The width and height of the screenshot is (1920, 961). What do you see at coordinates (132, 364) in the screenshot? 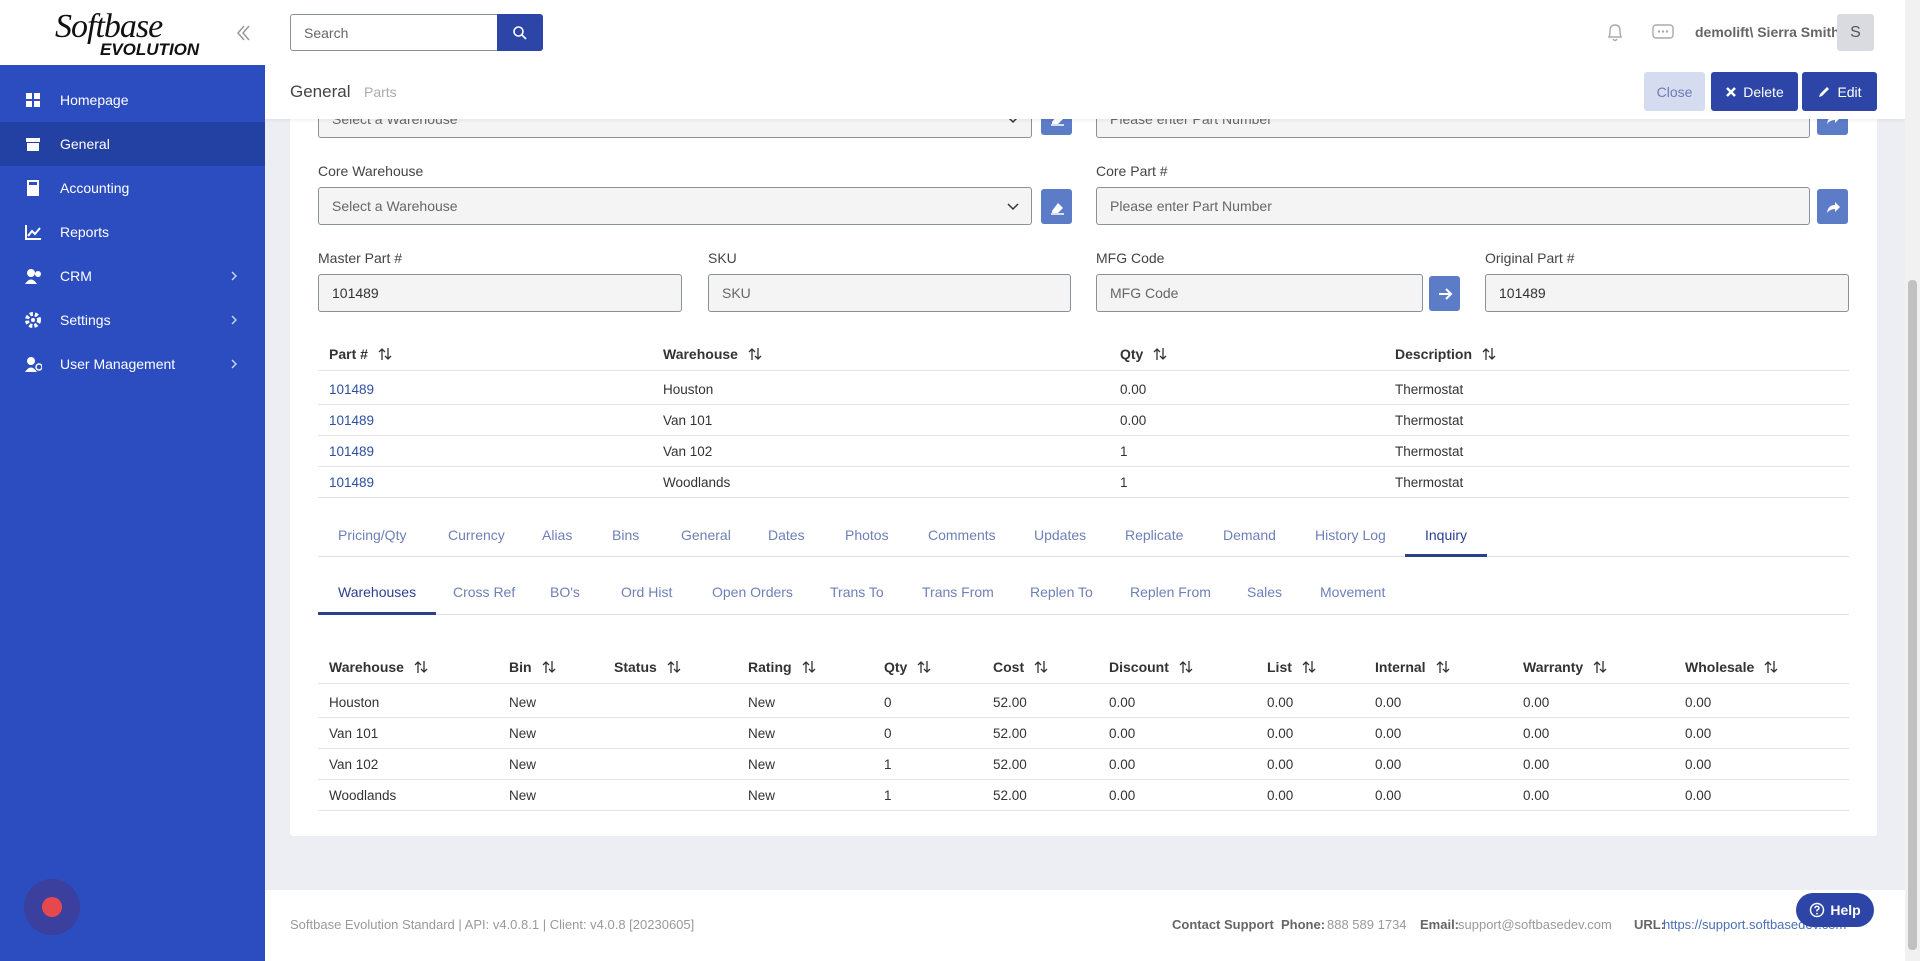
I see `nav-item: User Management` at bounding box center [132, 364].